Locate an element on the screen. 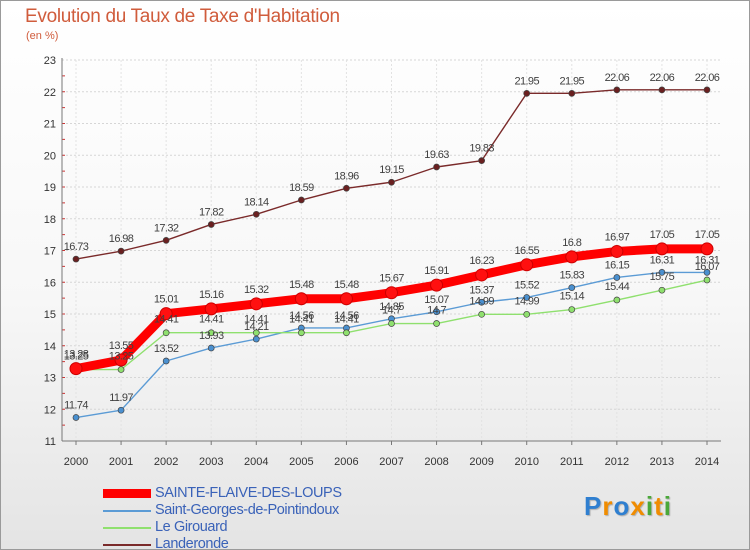 The width and height of the screenshot is (750, 550). x-tick-label: 2006 is located at coordinates (346, 462).